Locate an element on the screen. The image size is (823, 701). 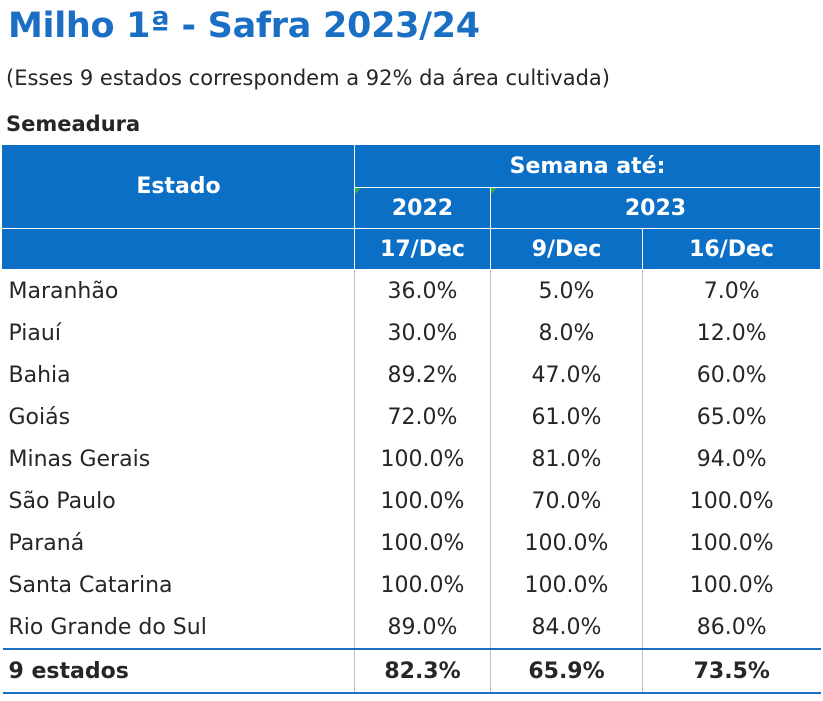
table-row: Rio Grande do Sul 89.0% 84.0% 86.0% is located at coordinates (411, 627).